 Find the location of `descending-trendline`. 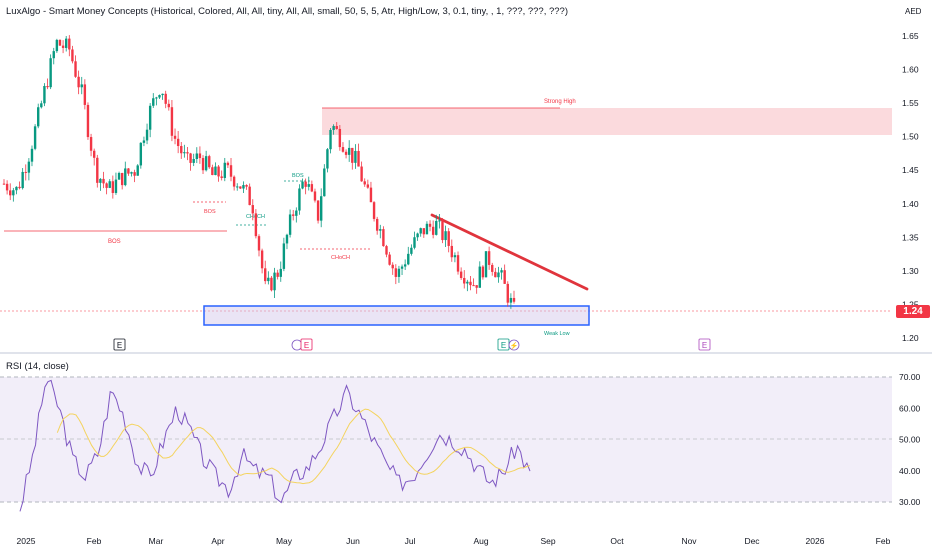

descending-trendline is located at coordinates (509, 252).